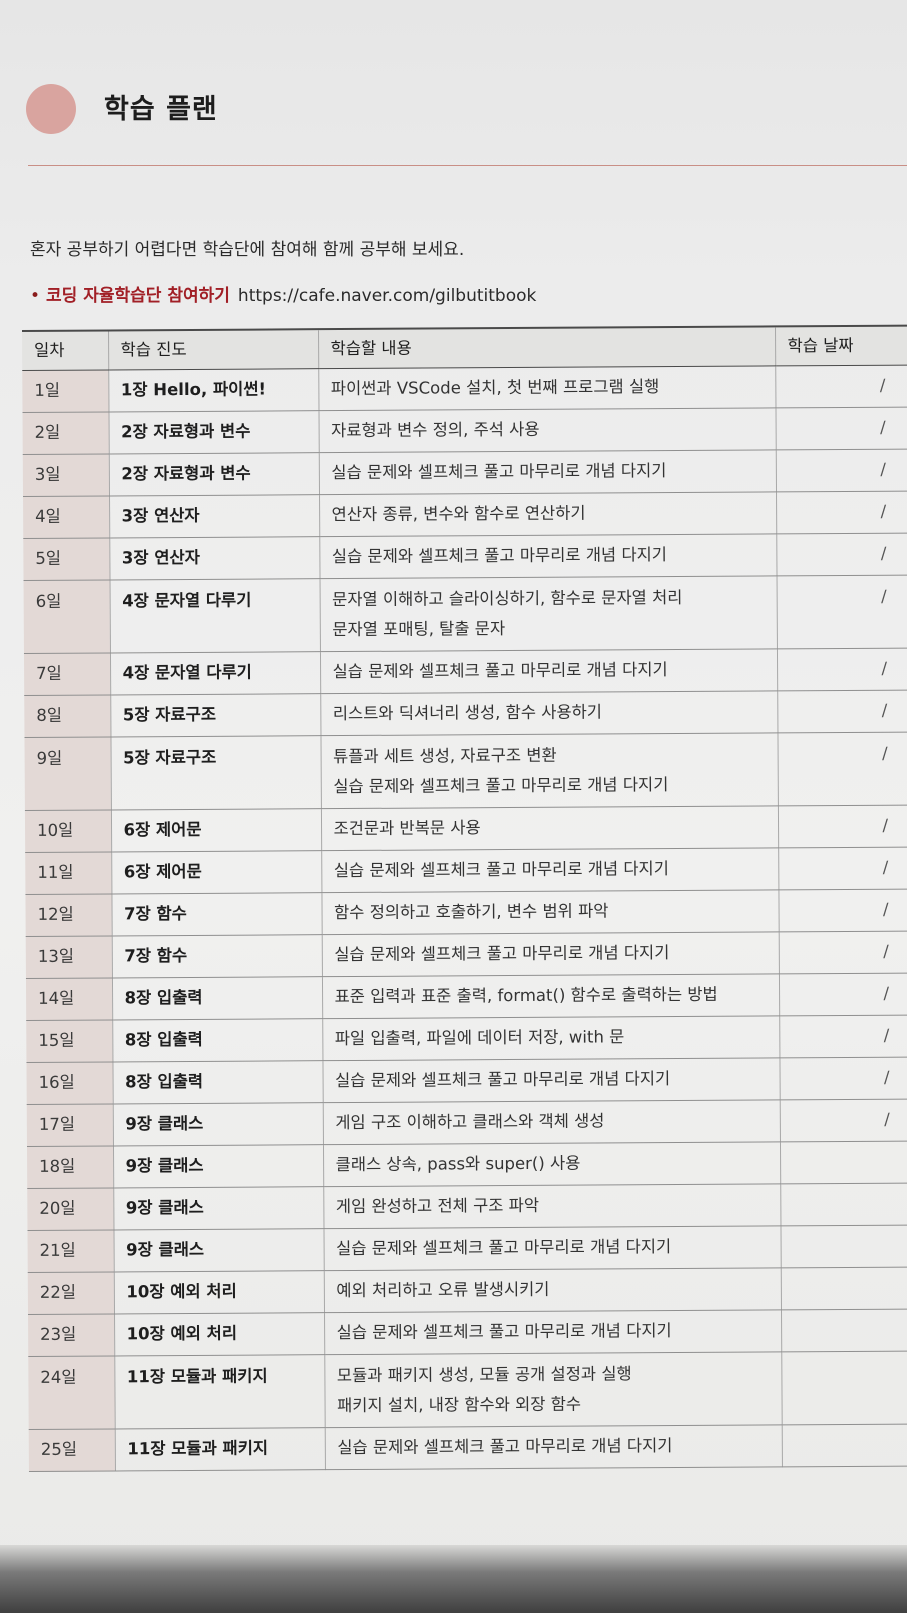  Describe the element at coordinates (458, 514) in the screenshot. I see `content-line: 연산자 종류, 변수와 함수로 연산하기` at that location.